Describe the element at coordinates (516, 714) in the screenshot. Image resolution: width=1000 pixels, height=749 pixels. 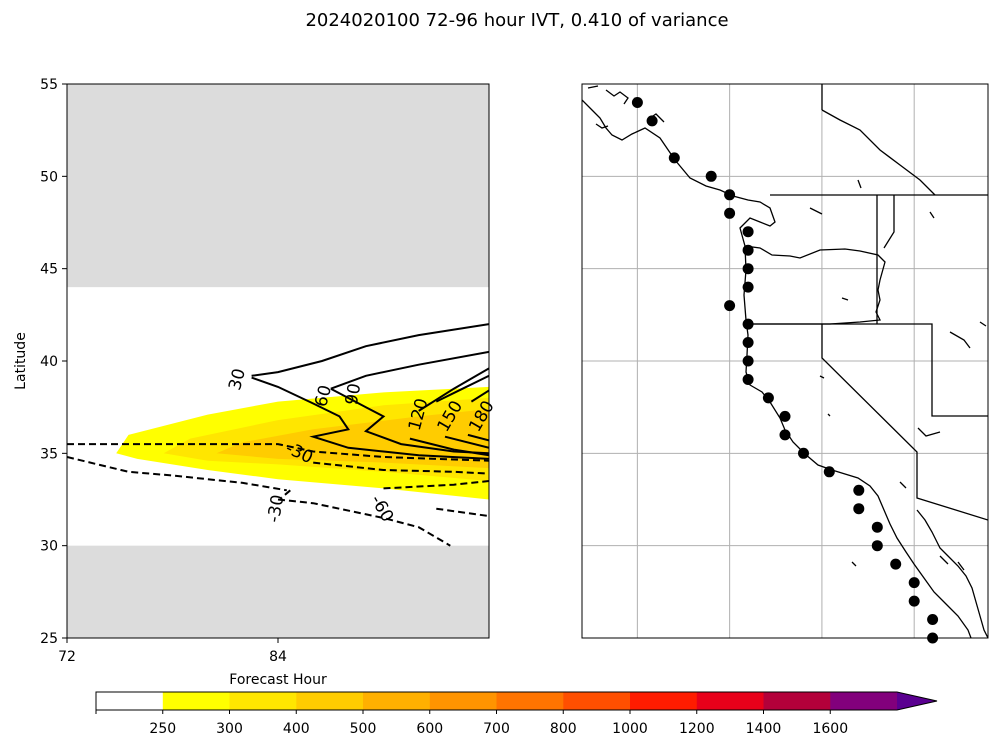
I see `colorbar: 250 300 400 500 600 700 800 1000 1200 1400 1600` at that location.